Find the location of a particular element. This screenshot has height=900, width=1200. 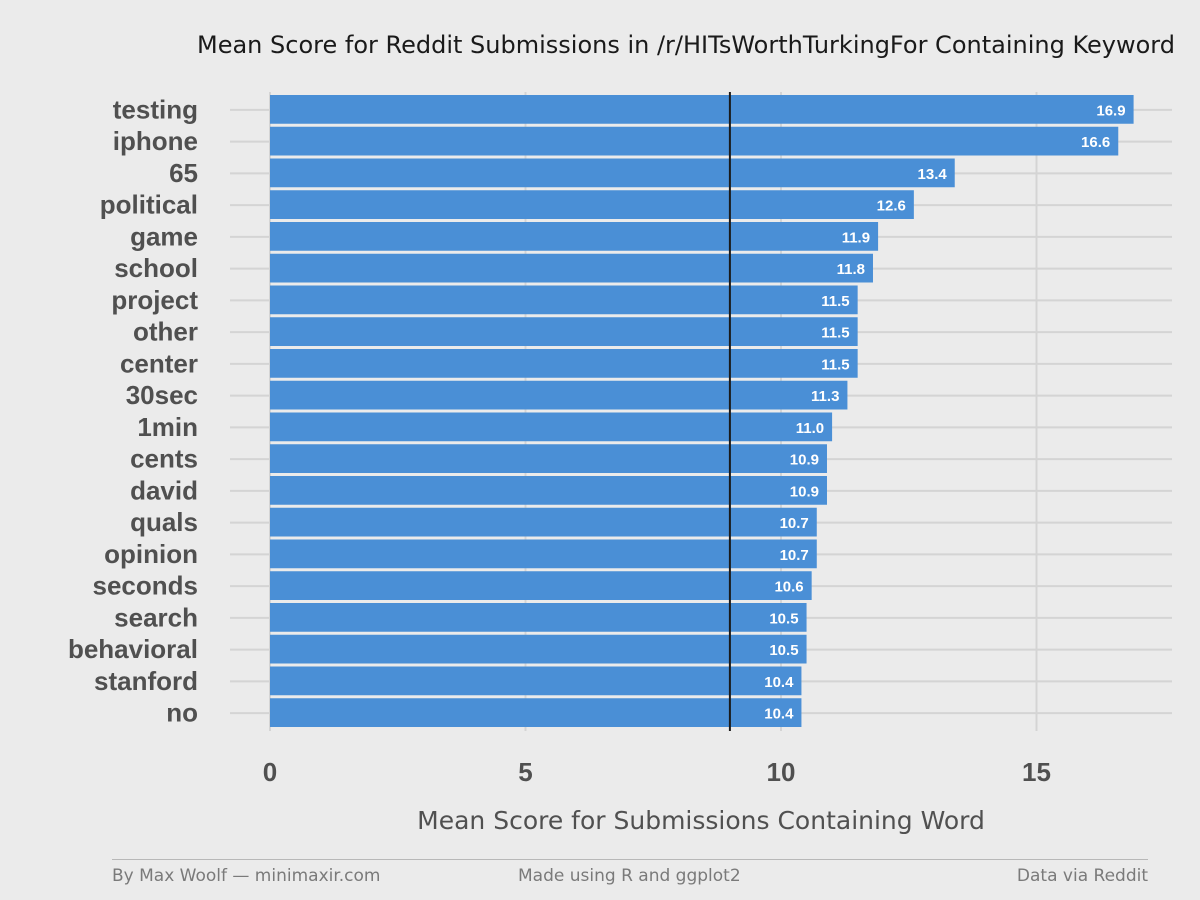

bar-quals is located at coordinates (543, 522).